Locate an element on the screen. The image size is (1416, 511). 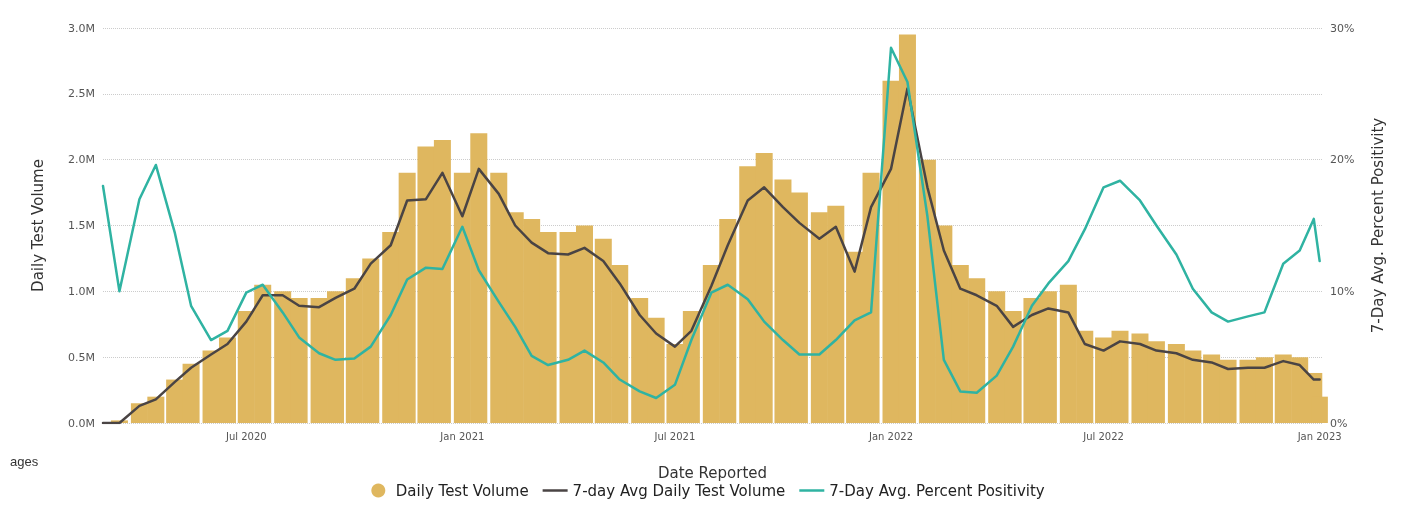
x-tick-label: Jan 2023 is located at coordinates (1319, 436).